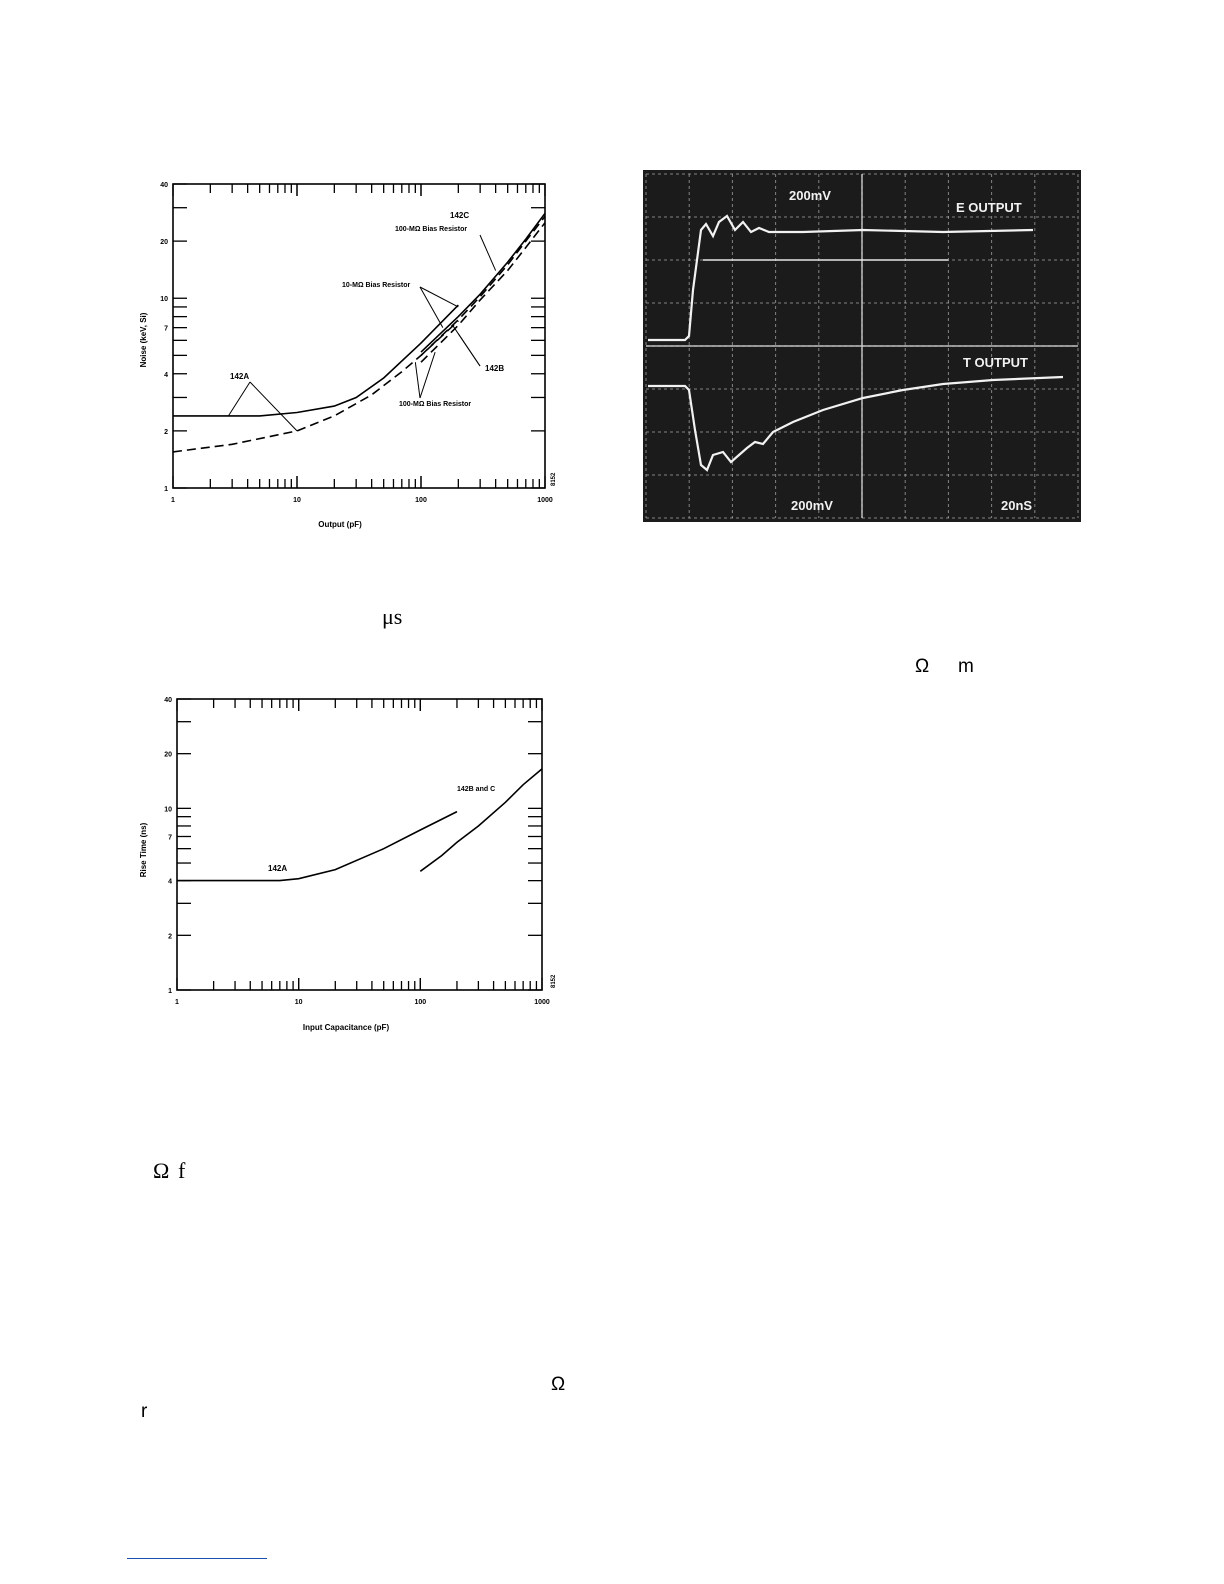 The width and height of the screenshot is (1224, 1584). I want to click on series-line-142b-and-c, so click(481, 820).